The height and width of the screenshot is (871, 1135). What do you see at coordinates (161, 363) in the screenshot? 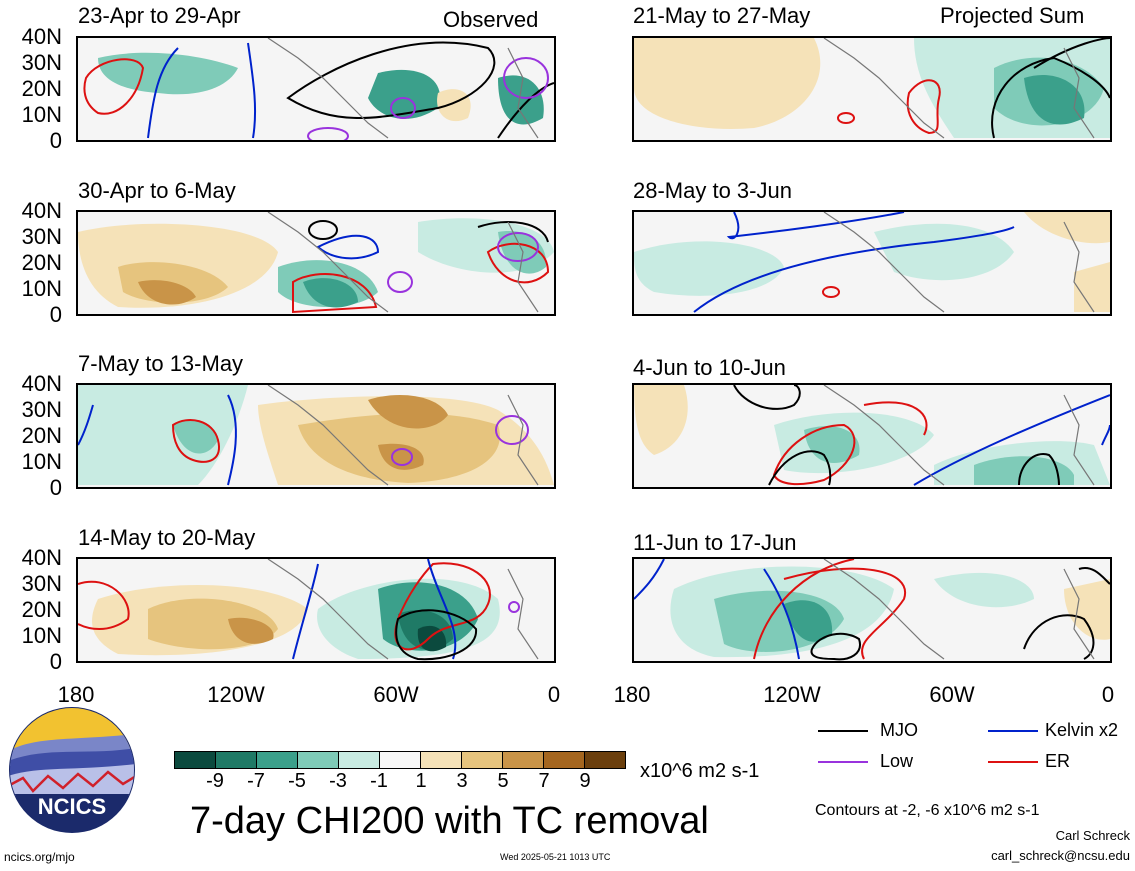
I see `panel-title: 7-May to 13-May` at bounding box center [161, 363].